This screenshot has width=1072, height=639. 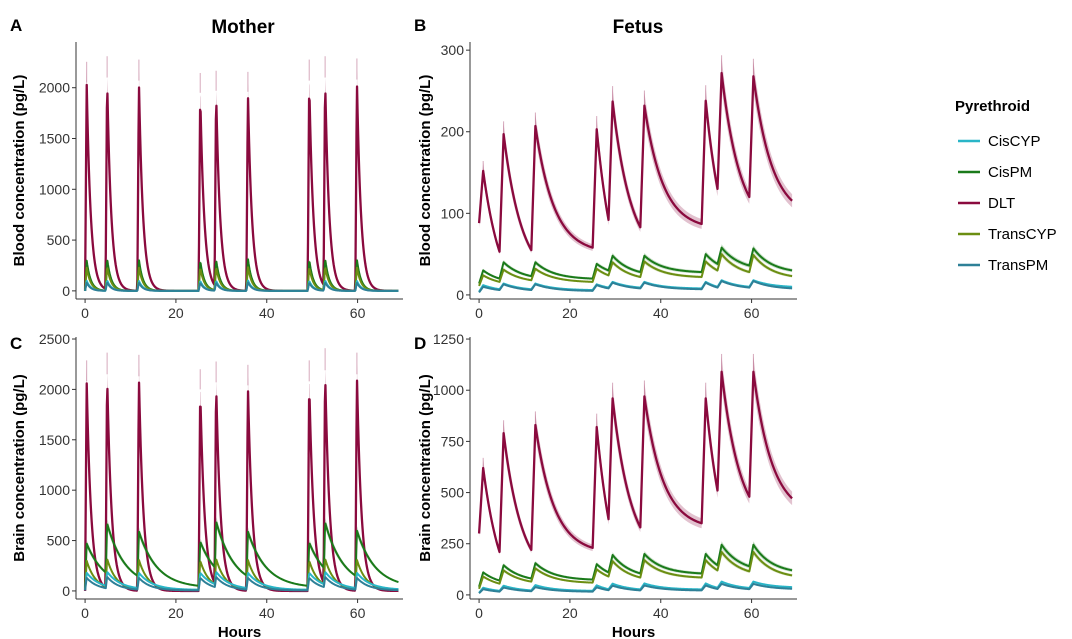 What do you see at coordinates (453, 50) in the screenshot?
I see `y-tick-label: 300` at bounding box center [453, 50].